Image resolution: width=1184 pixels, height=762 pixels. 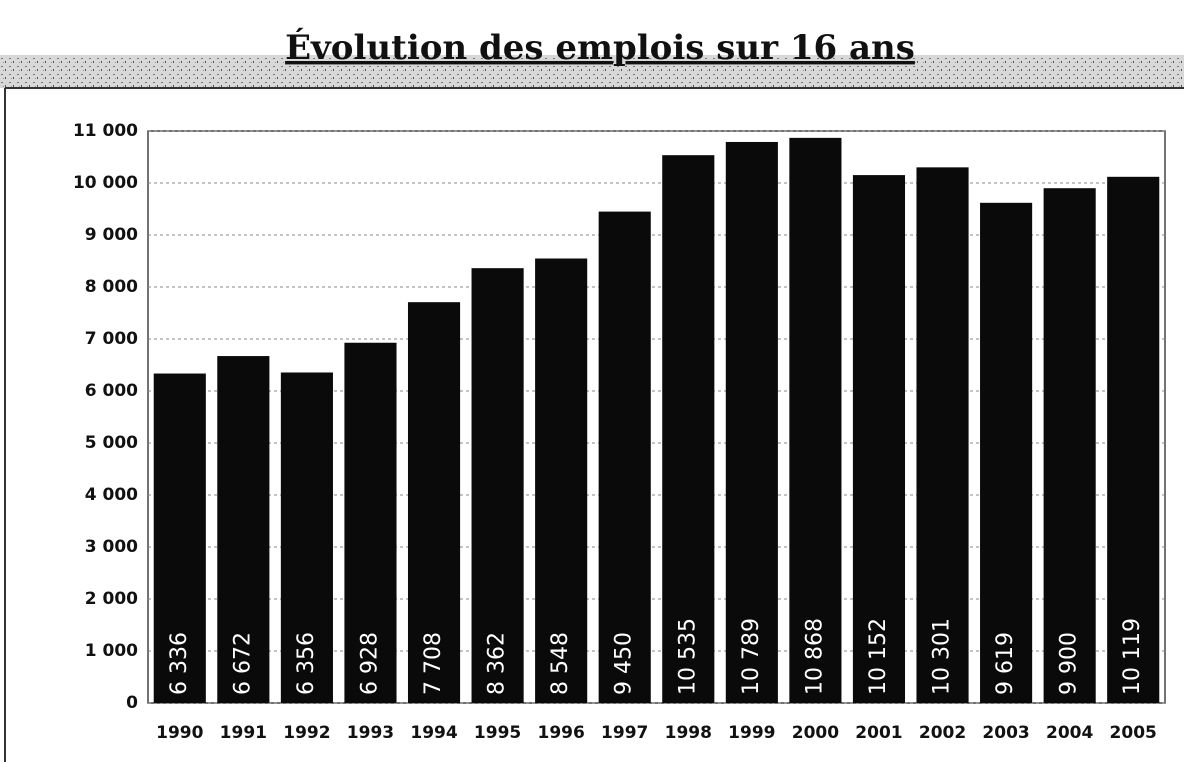 I want to click on y-tick-label: 10 000, so click(x=105, y=183).